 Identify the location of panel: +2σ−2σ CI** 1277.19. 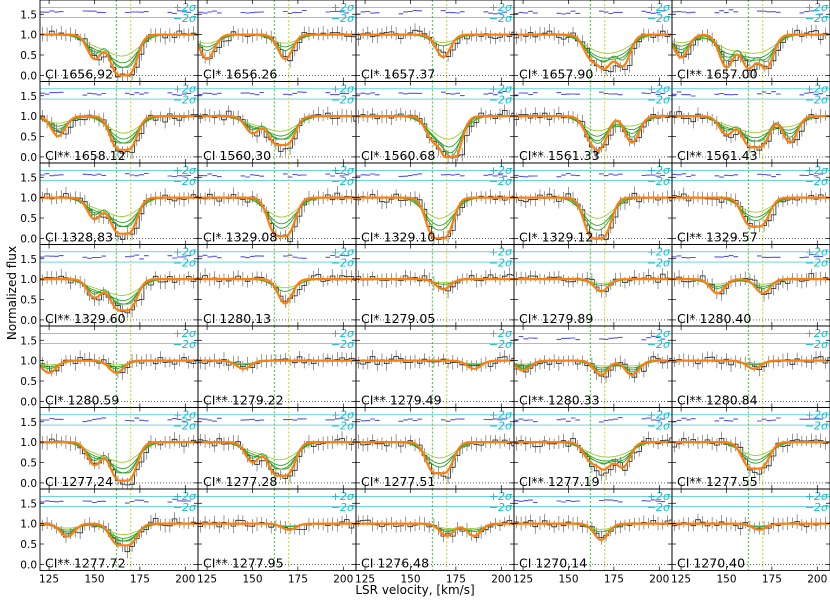
(593, 448).